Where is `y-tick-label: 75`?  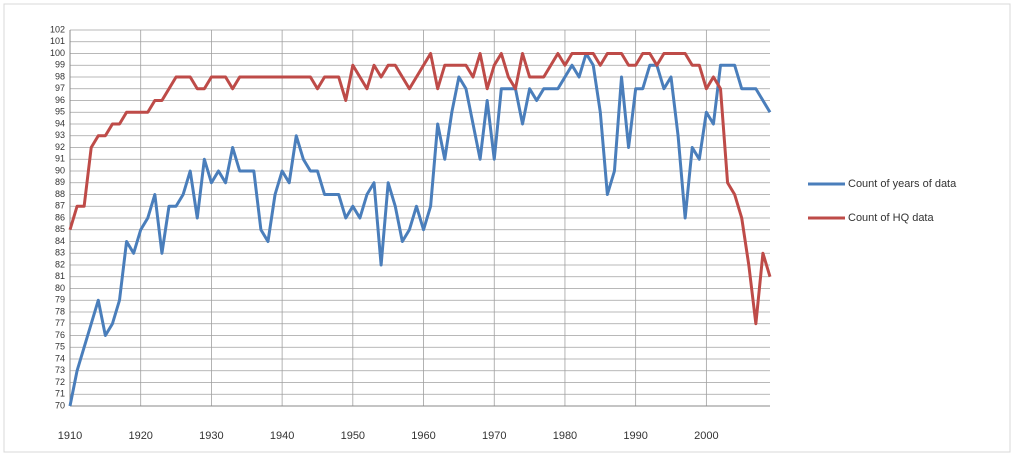 y-tick-label: 75 is located at coordinates (60, 347).